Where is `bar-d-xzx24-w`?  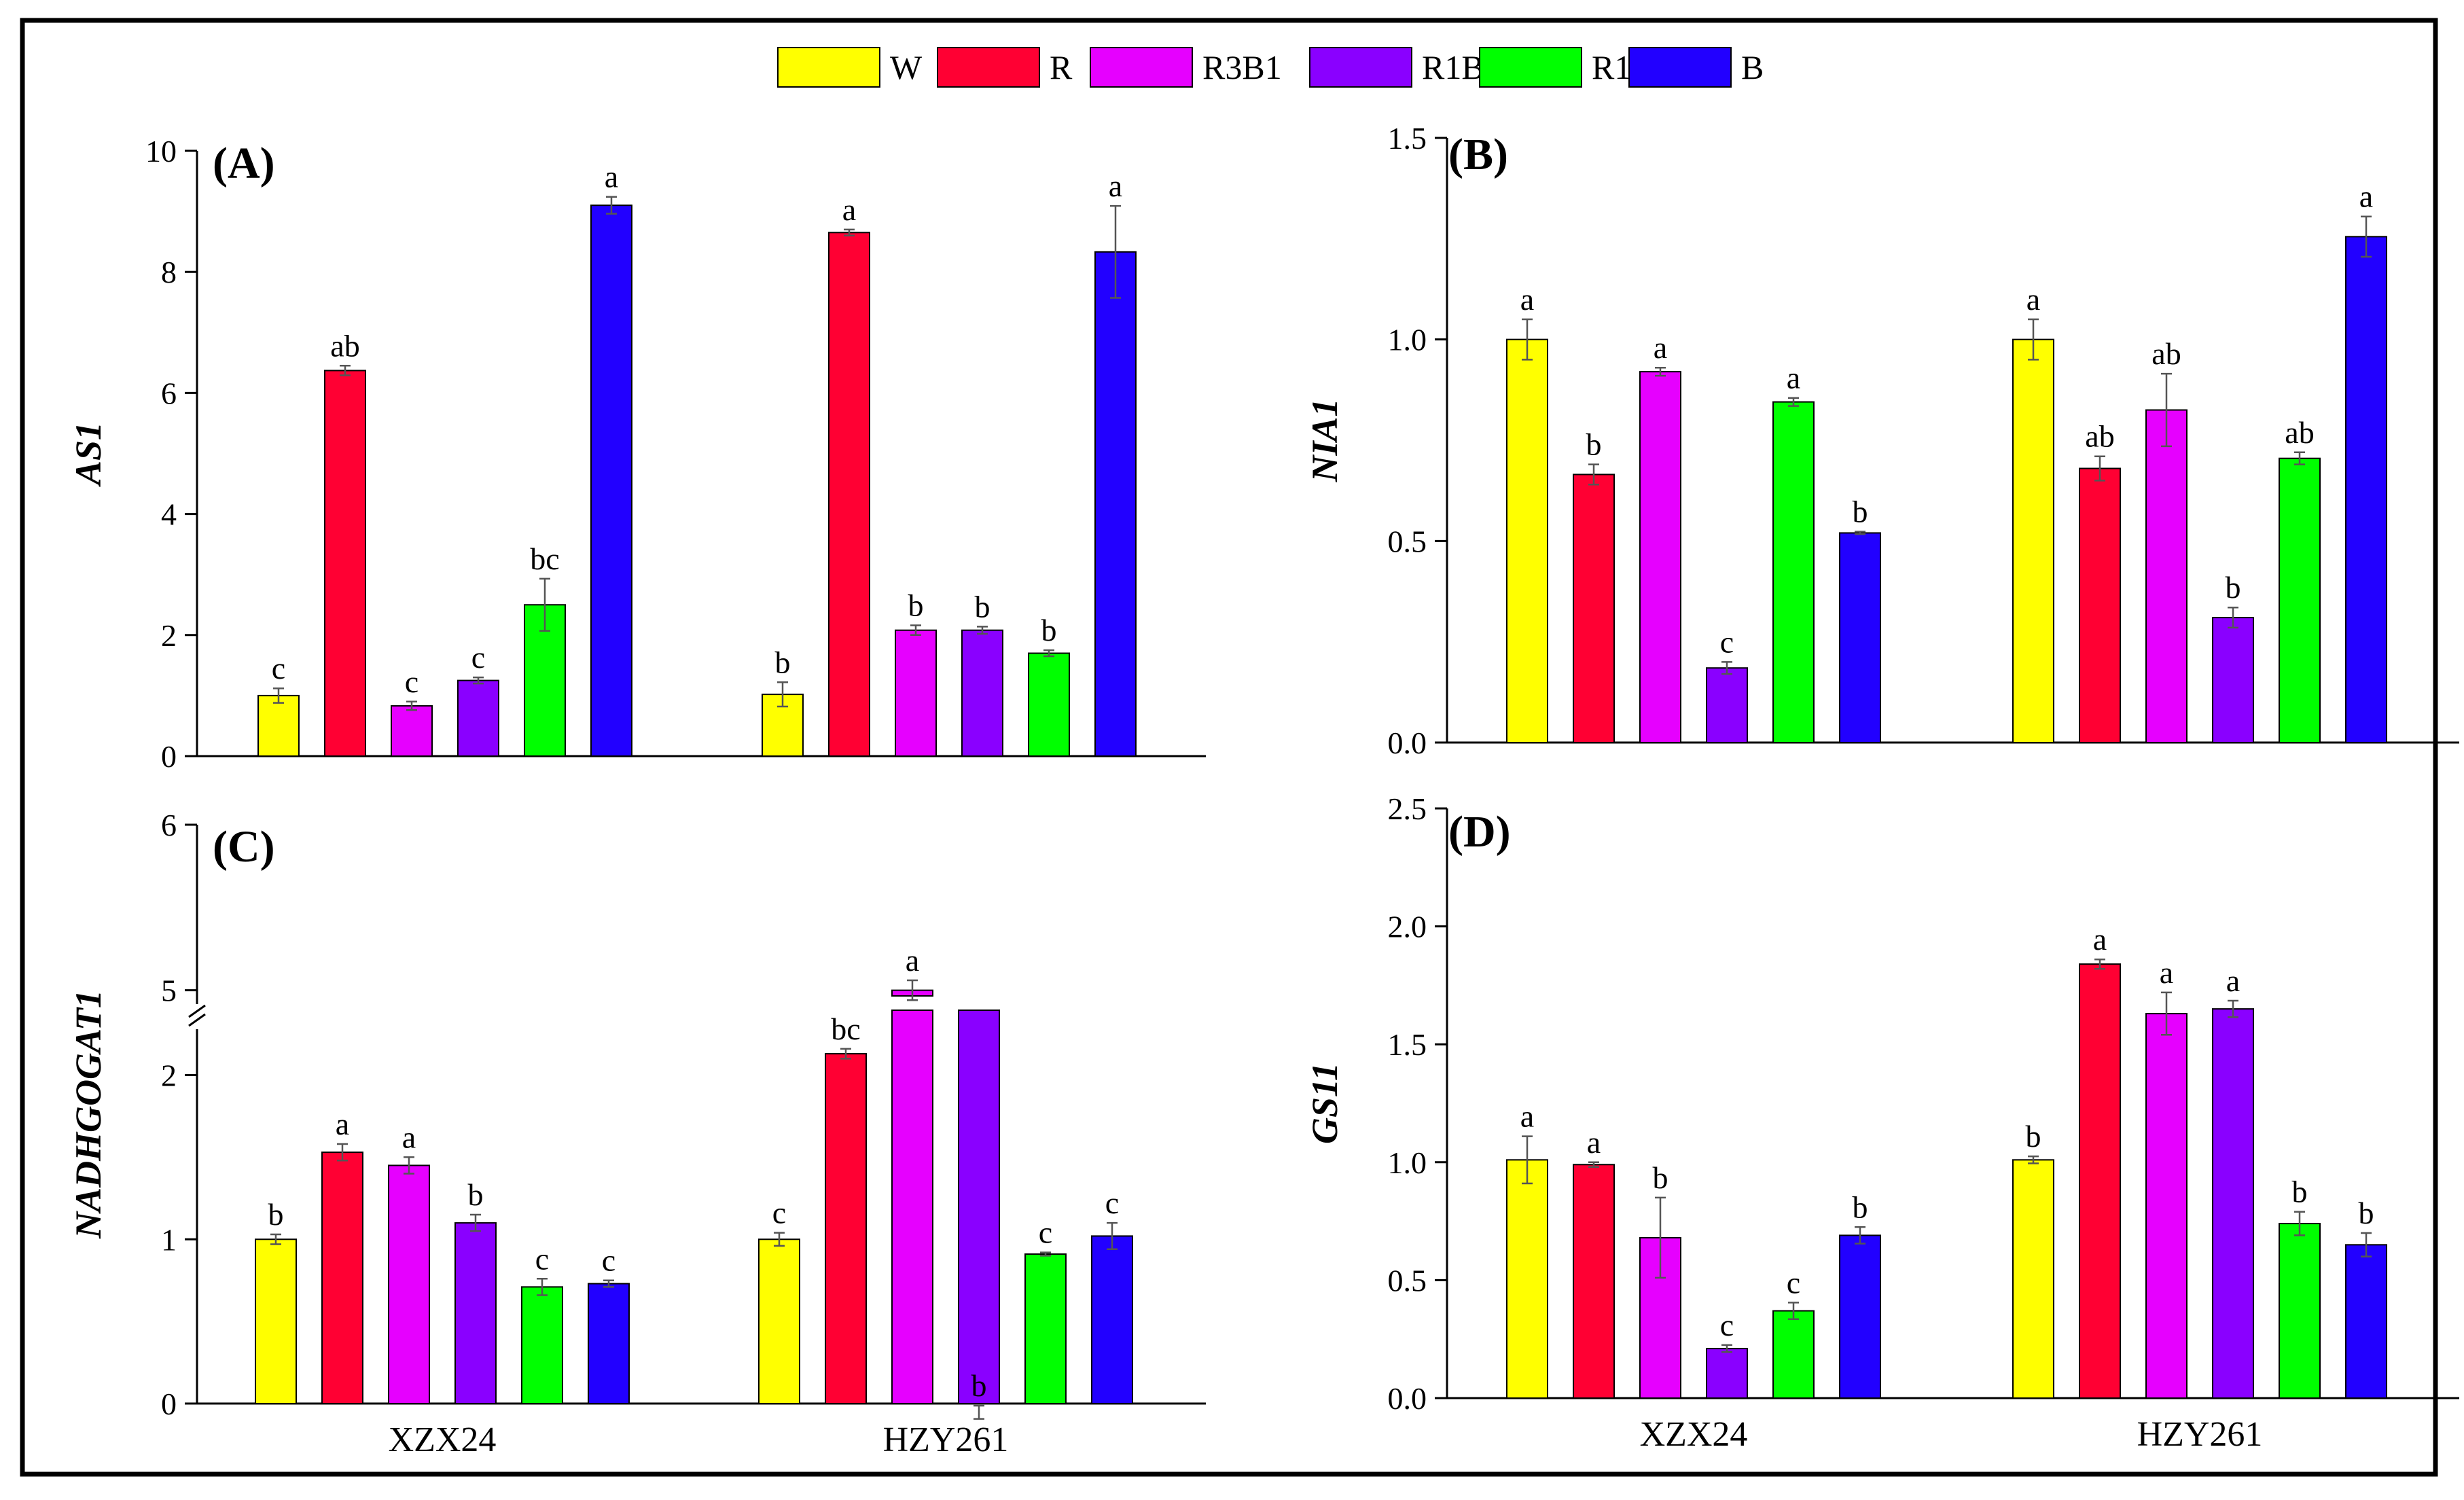
bar-d-xzx24-w is located at coordinates (1527, 1279).